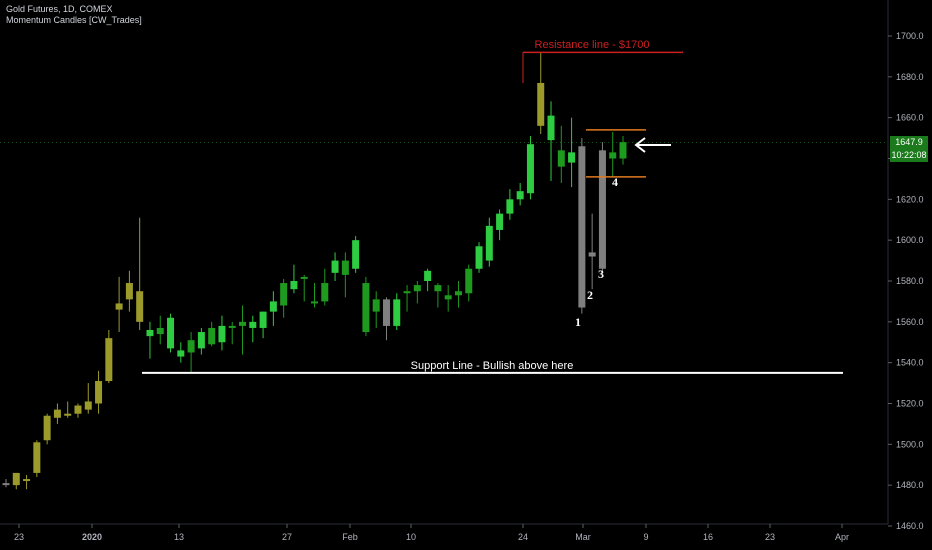 Image resolution: width=932 pixels, height=550 pixels. What do you see at coordinates (842, 537) in the screenshot?
I see `time-tick-label: Apr` at bounding box center [842, 537].